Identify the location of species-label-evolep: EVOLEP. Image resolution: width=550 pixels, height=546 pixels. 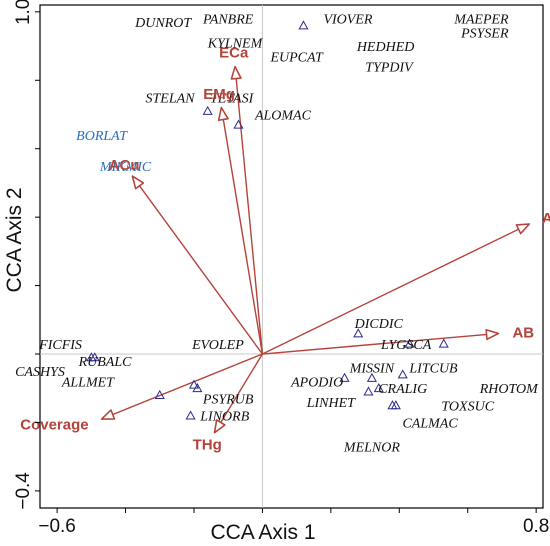
(217, 345).